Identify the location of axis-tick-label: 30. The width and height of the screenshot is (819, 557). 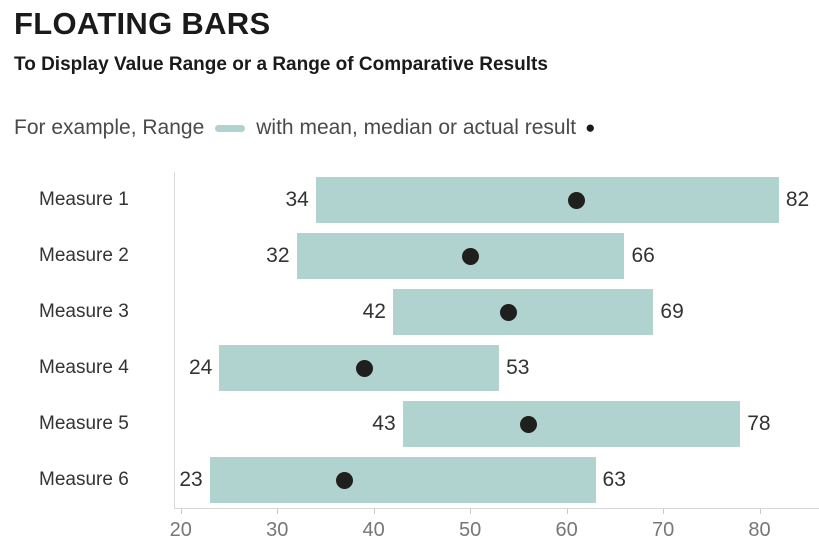
(277, 530).